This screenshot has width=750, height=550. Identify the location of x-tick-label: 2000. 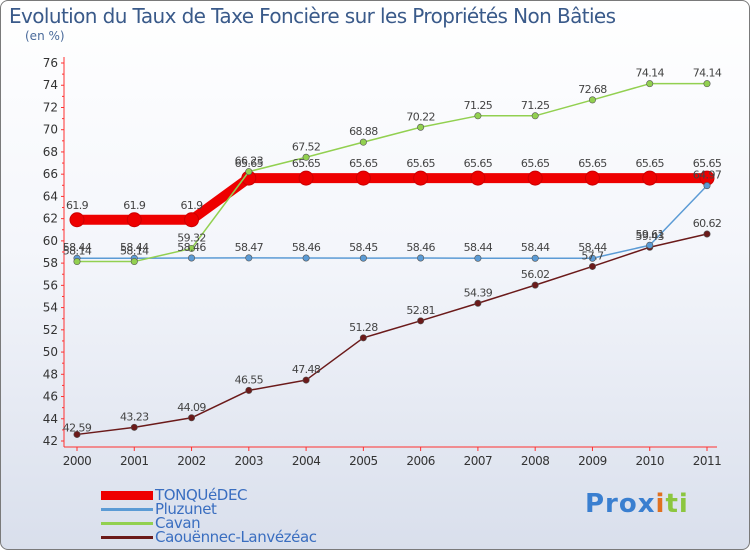
(77, 461).